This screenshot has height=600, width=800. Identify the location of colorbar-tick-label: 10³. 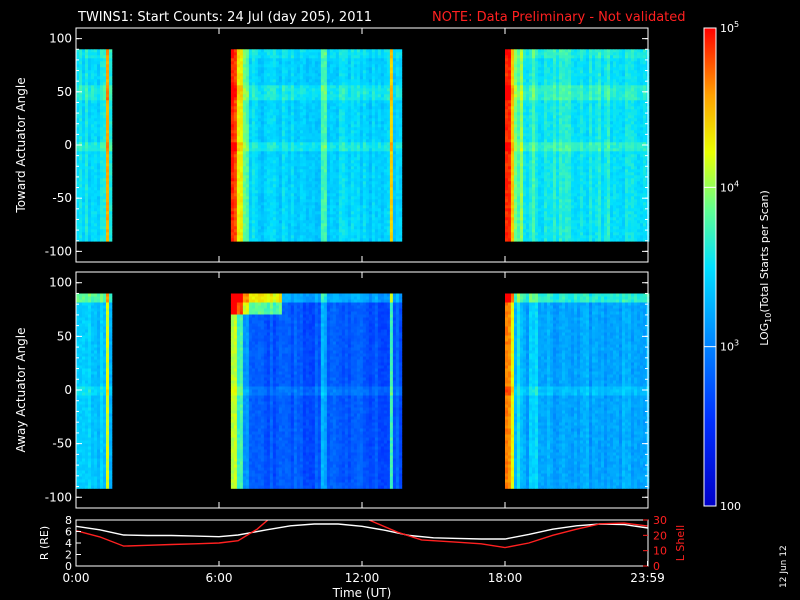
(729, 346).